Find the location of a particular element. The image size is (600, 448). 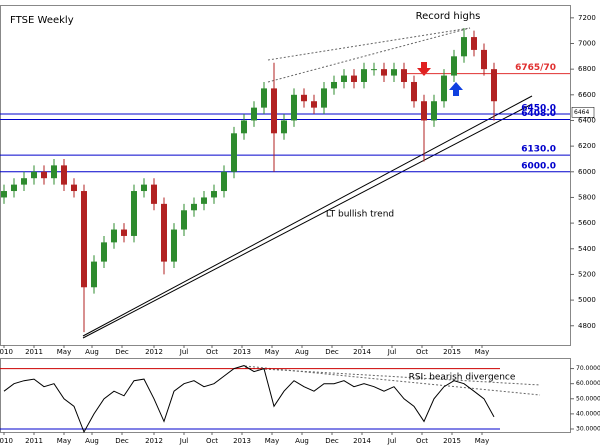

level-label: 6765/70 is located at coordinates (535, 68).